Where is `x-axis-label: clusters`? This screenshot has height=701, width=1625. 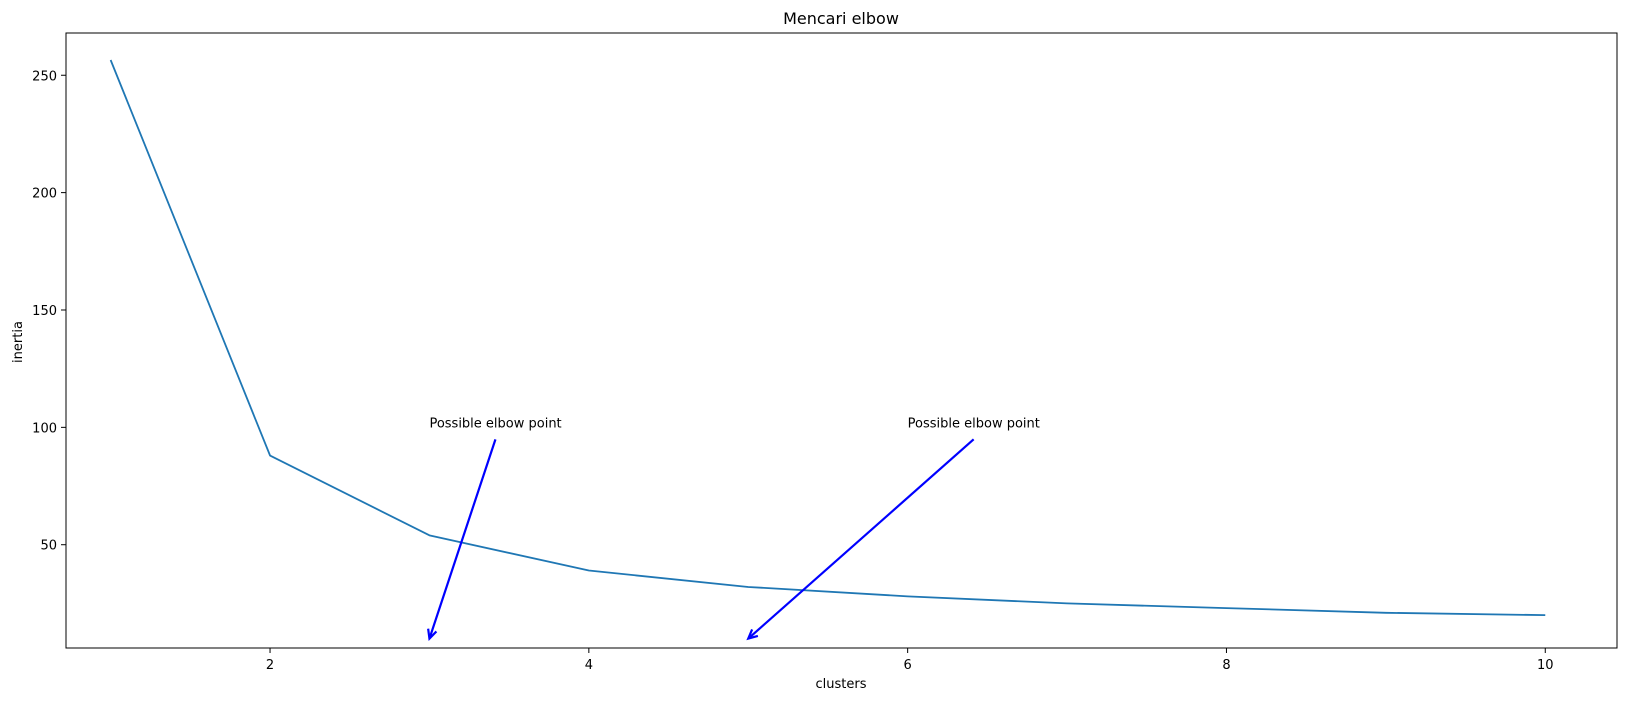
x-axis-label: clusters is located at coordinates (841, 684).